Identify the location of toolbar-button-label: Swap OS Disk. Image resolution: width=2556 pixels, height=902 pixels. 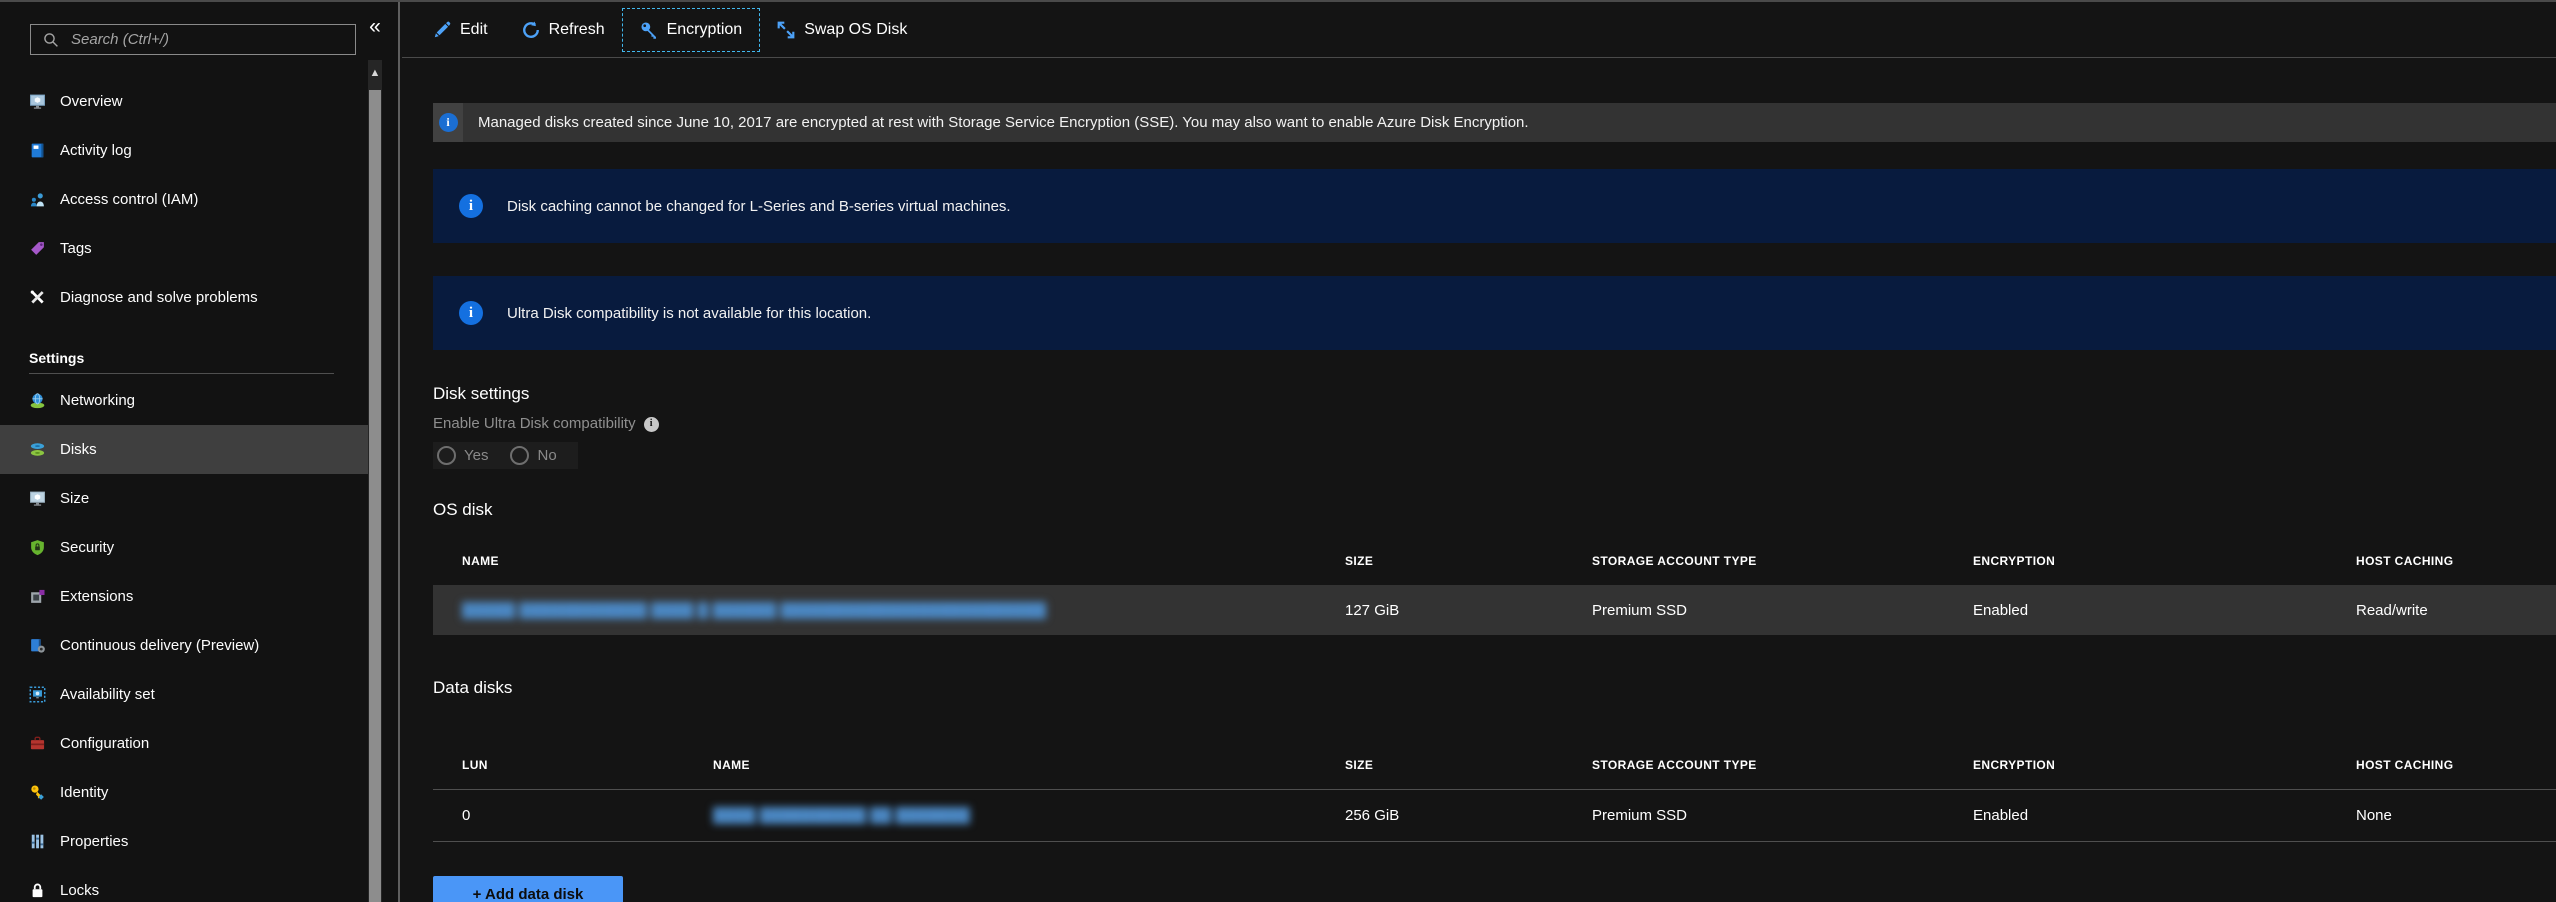
(856, 29).